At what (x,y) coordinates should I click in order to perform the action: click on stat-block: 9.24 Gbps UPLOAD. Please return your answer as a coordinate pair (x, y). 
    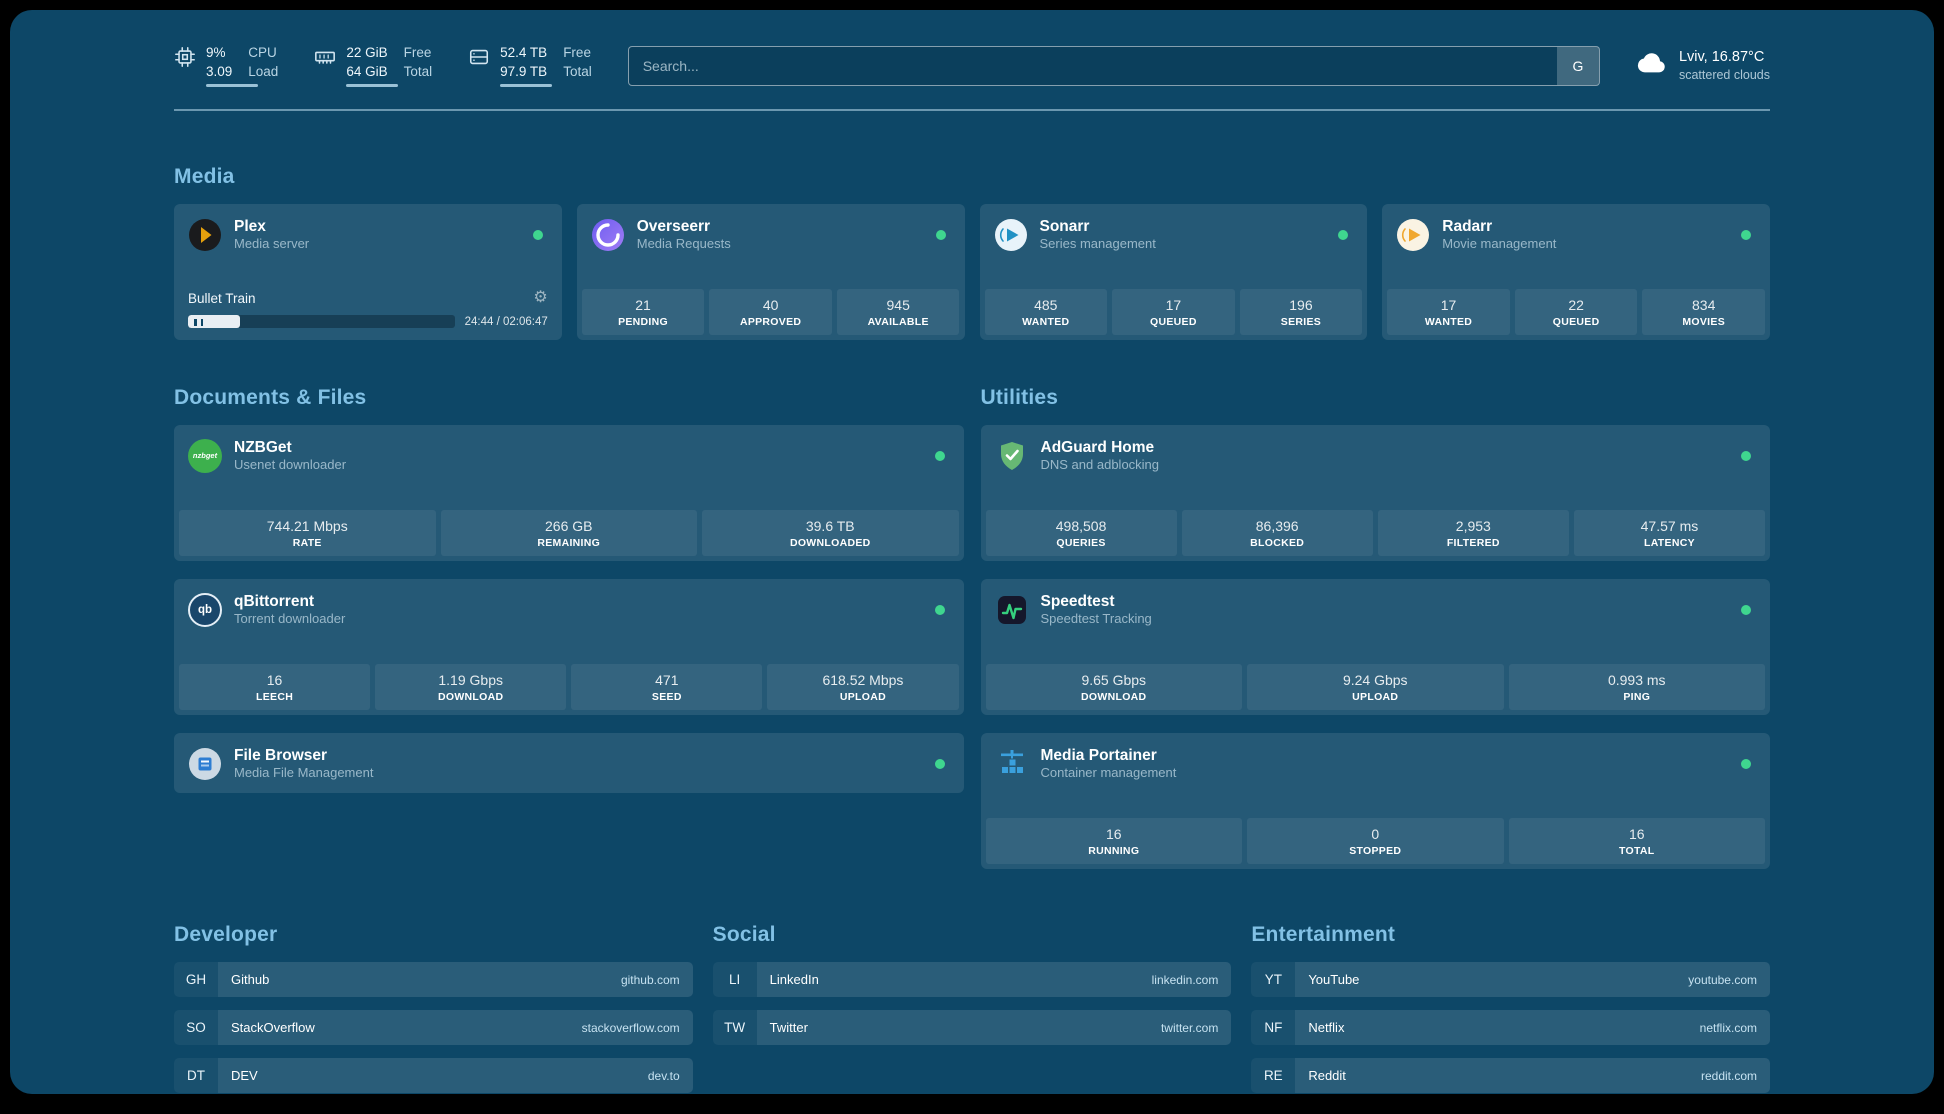
    Looking at the image, I should click on (1375, 687).